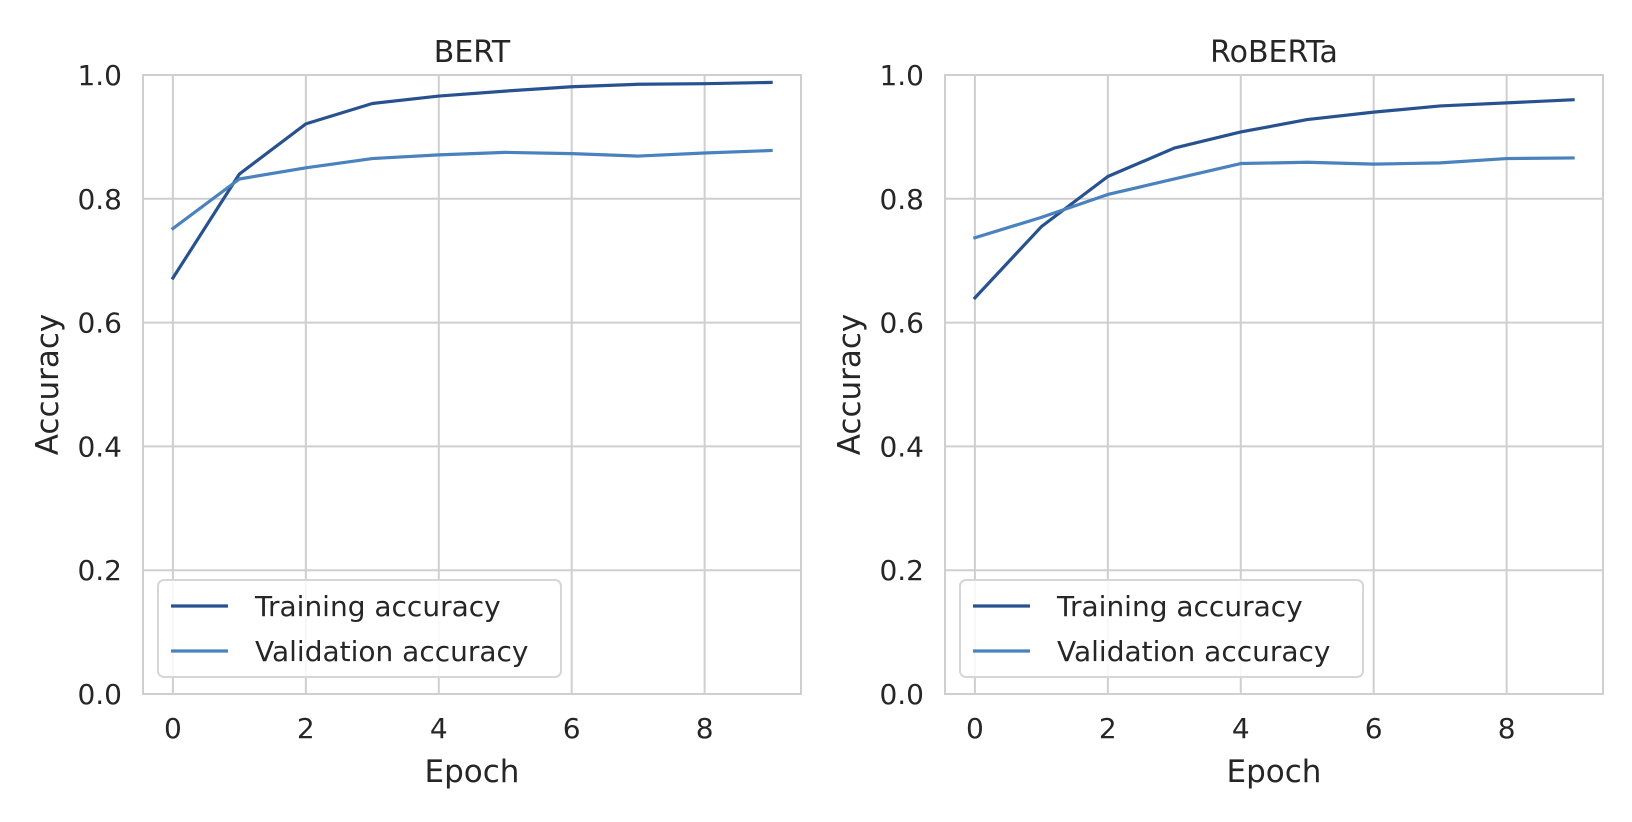 The height and width of the screenshot is (822, 1632). What do you see at coordinates (1274, 52) in the screenshot?
I see `chart-title: RoBERTa` at bounding box center [1274, 52].